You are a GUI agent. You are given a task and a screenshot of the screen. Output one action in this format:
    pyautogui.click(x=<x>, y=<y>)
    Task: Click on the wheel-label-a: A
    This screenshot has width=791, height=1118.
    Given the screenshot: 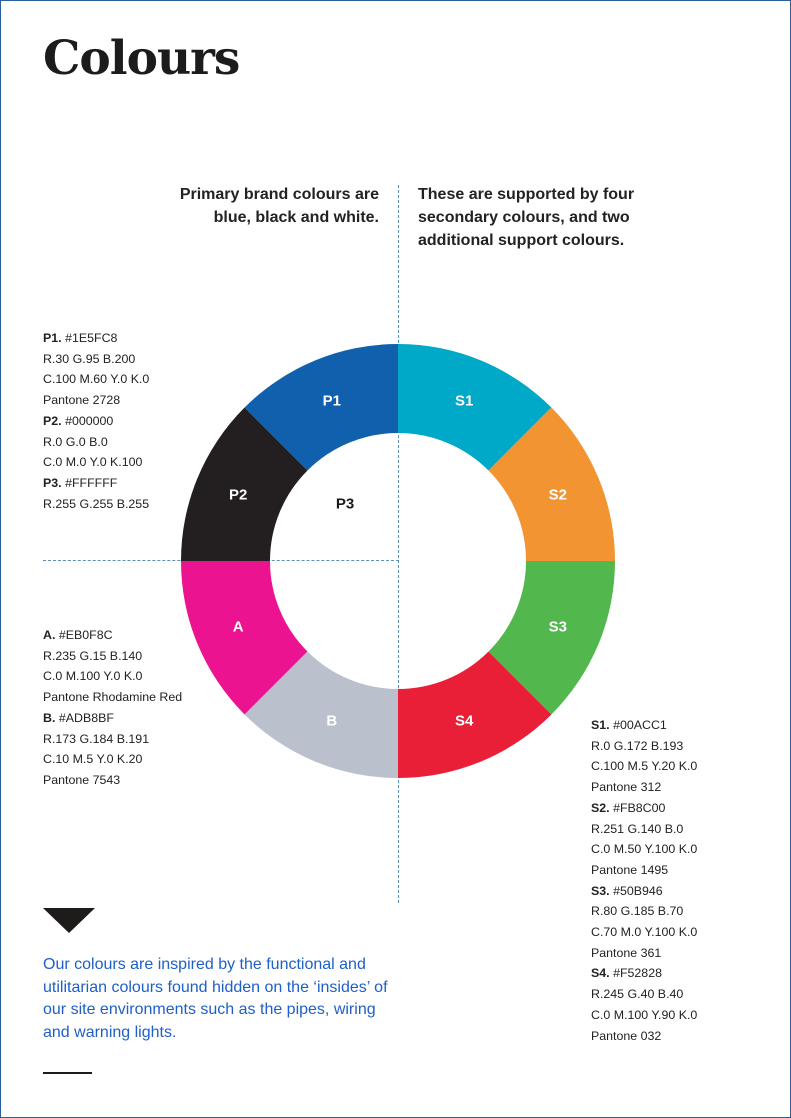 What is the action you would take?
    pyautogui.click(x=238, y=627)
    